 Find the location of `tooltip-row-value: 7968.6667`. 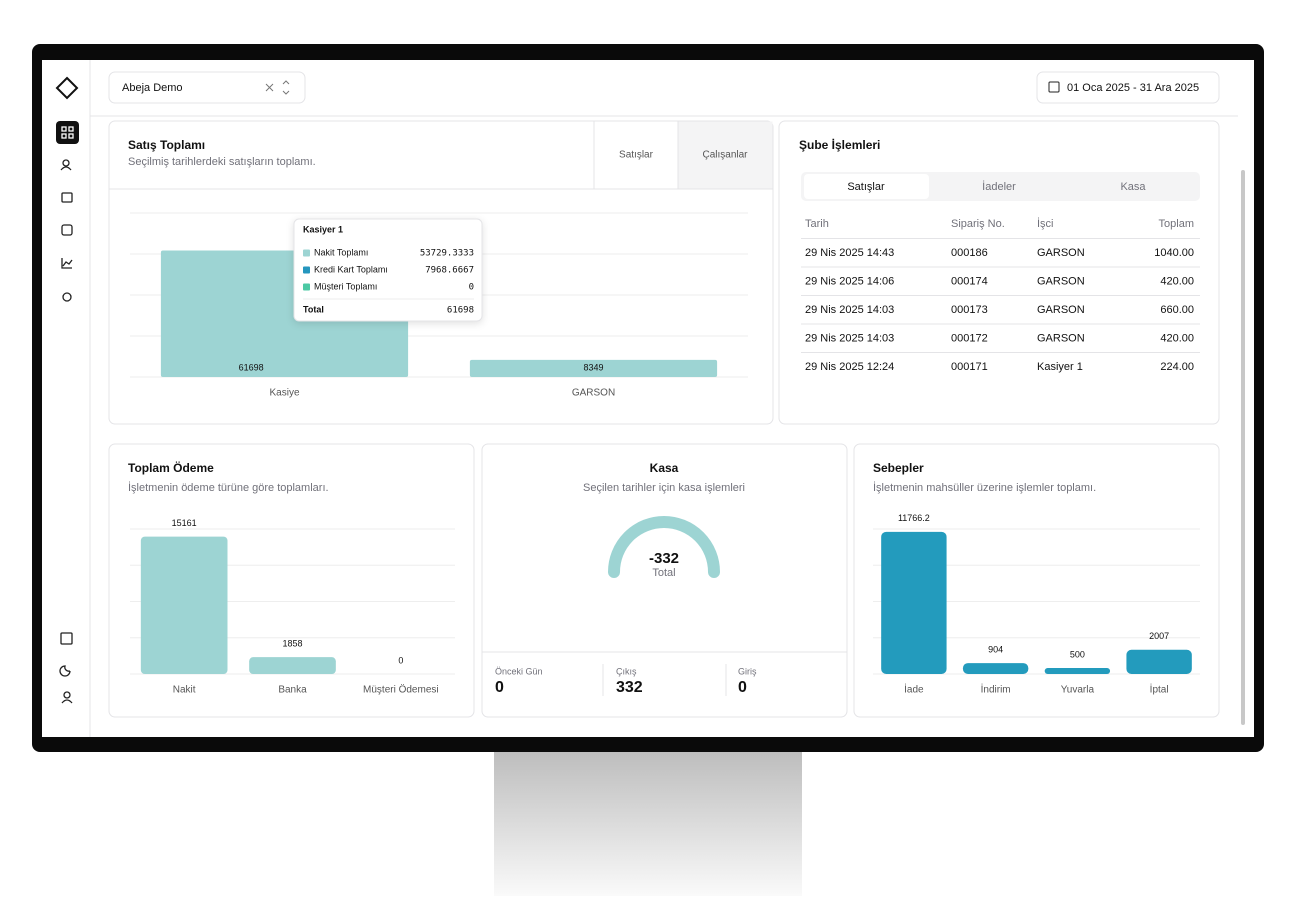

tooltip-row-value: 7968.6667 is located at coordinates (449, 271).